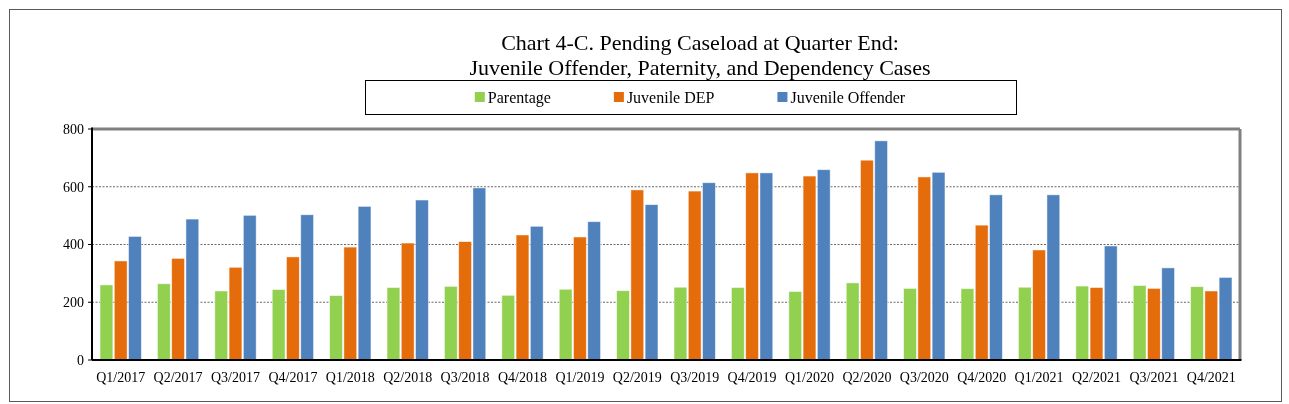 This screenshot has height=404, width=1289. What do you see at coordinates (522, 377) in the screenshot?
I see `x-tick-label: Q4/2018` at bounding box center [522, 377].